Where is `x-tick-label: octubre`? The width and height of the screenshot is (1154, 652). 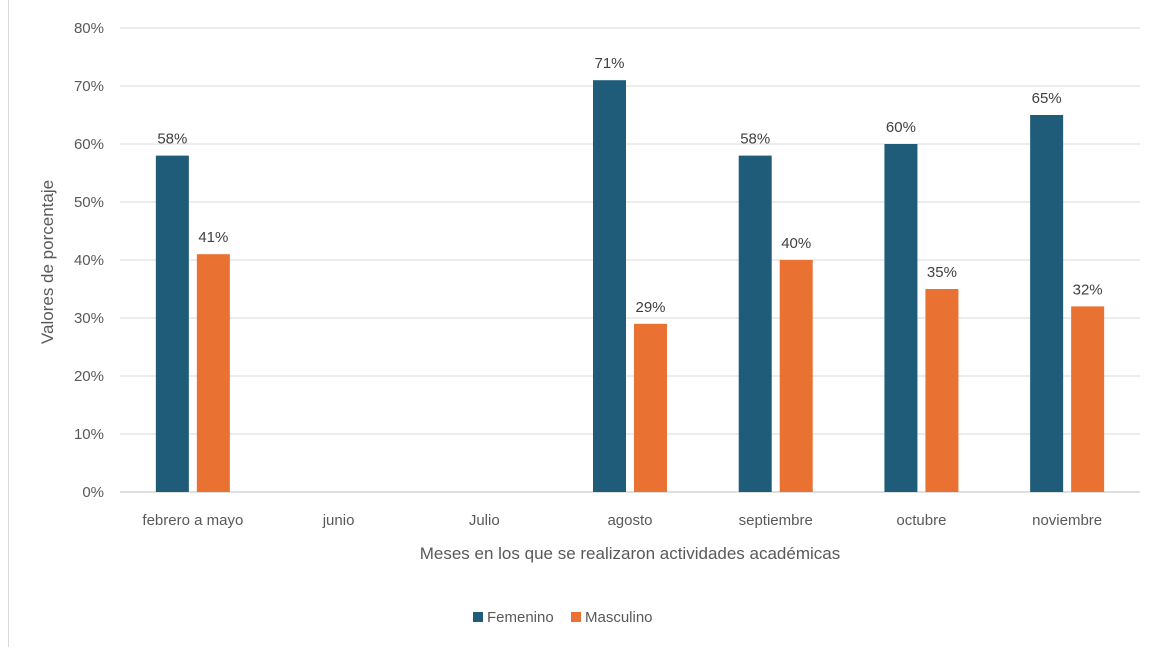 x-tick-label: octubre is located at coordinates (921, 520).